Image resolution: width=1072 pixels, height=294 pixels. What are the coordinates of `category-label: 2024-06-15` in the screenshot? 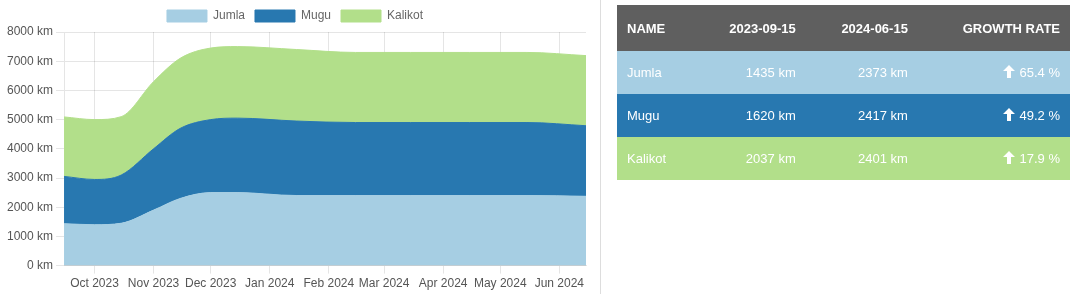 It's located at (861, 28).